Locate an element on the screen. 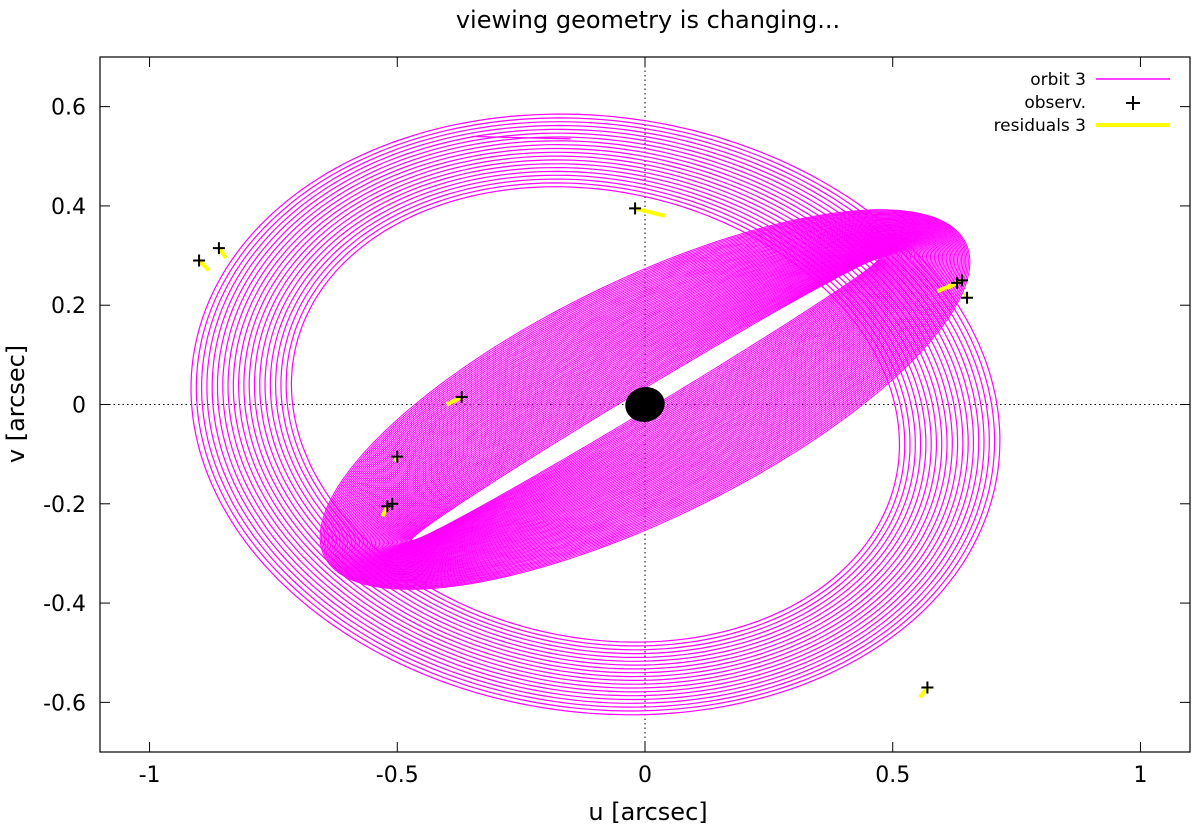 Image resolution: width=1200 pixels, height=830 pixels. y-tick-label: 0.6 is located at coordinates (68, 108).